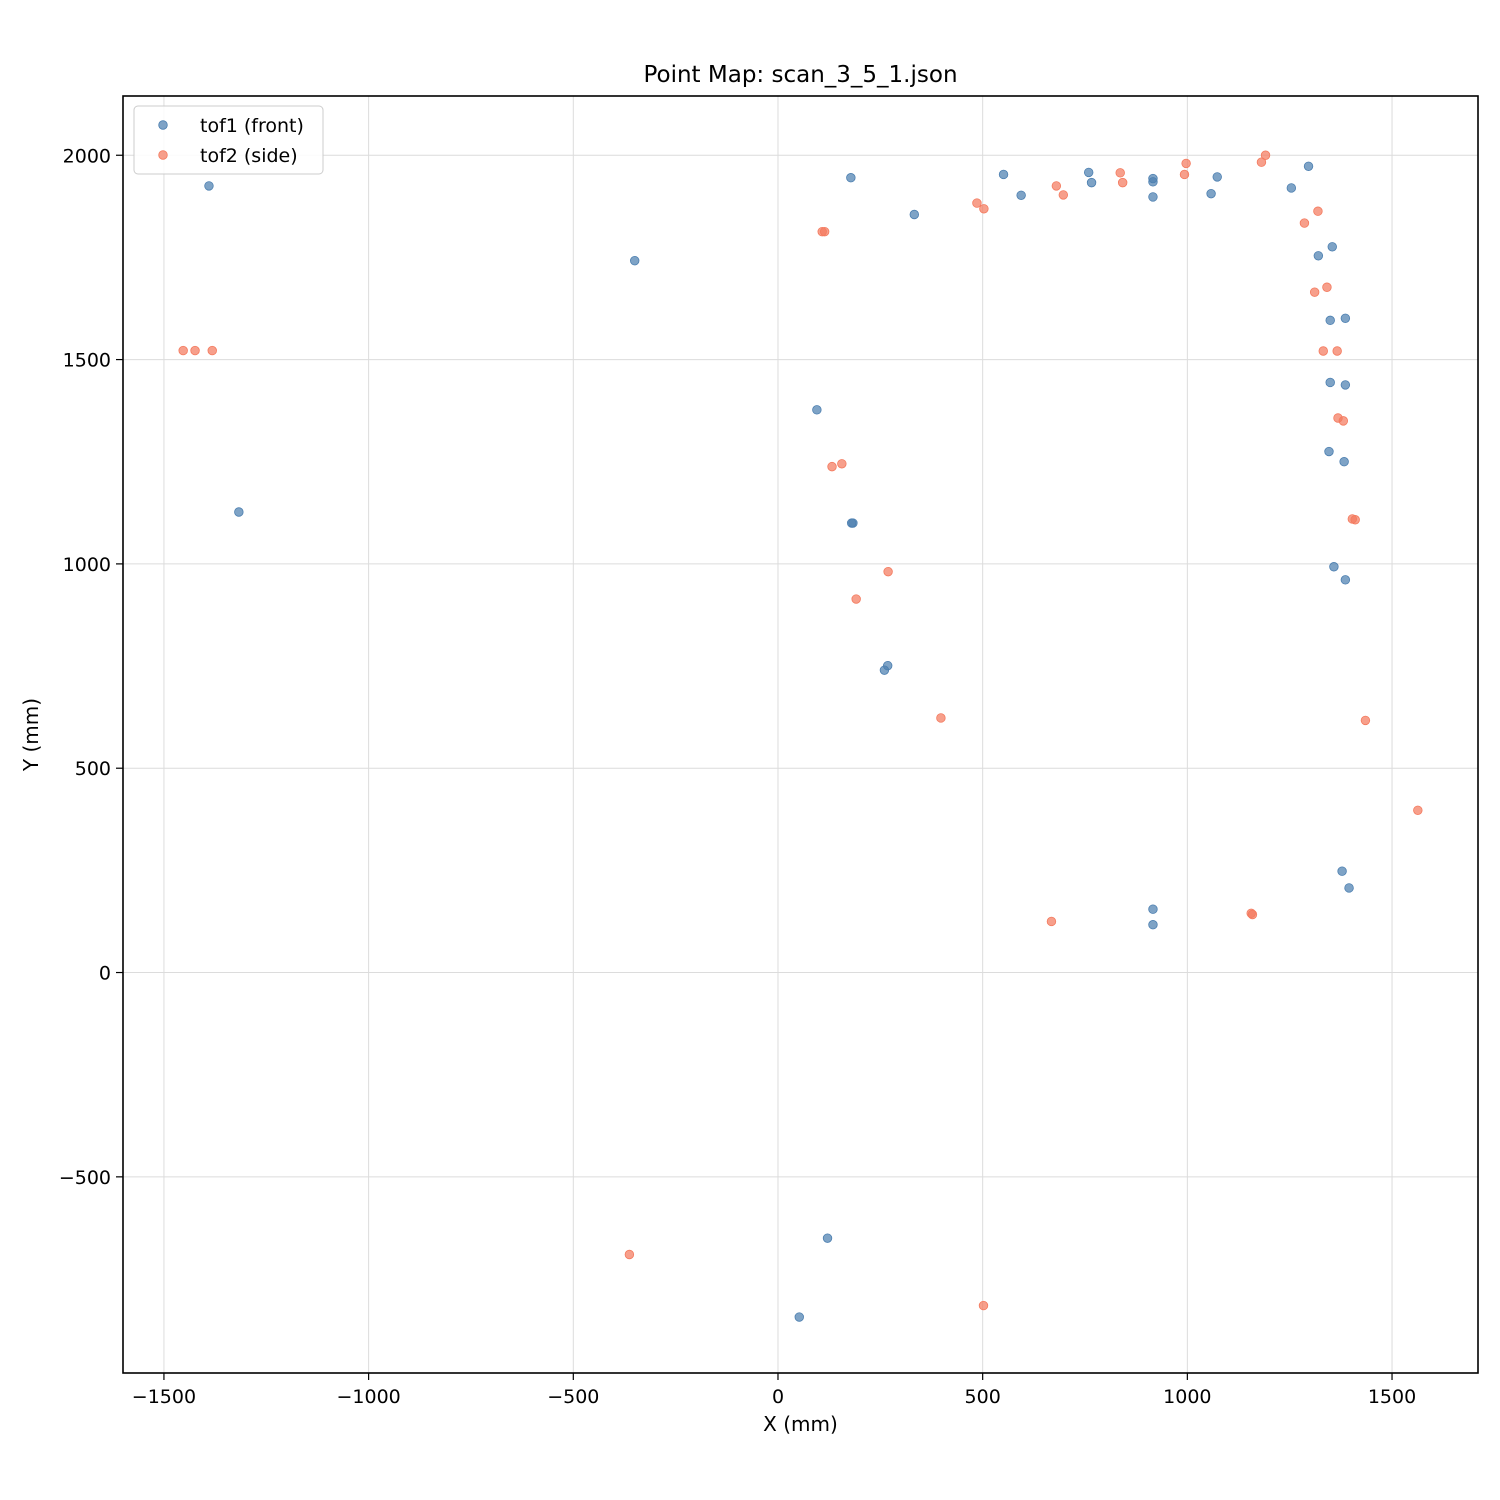  I want to click on y-axis-label: Y (mm), so click(31, 735).